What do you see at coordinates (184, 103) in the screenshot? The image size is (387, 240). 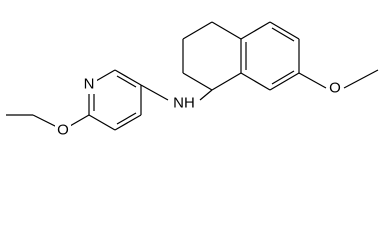 I see `atom-label: NH` at bounding box center [184, 103].